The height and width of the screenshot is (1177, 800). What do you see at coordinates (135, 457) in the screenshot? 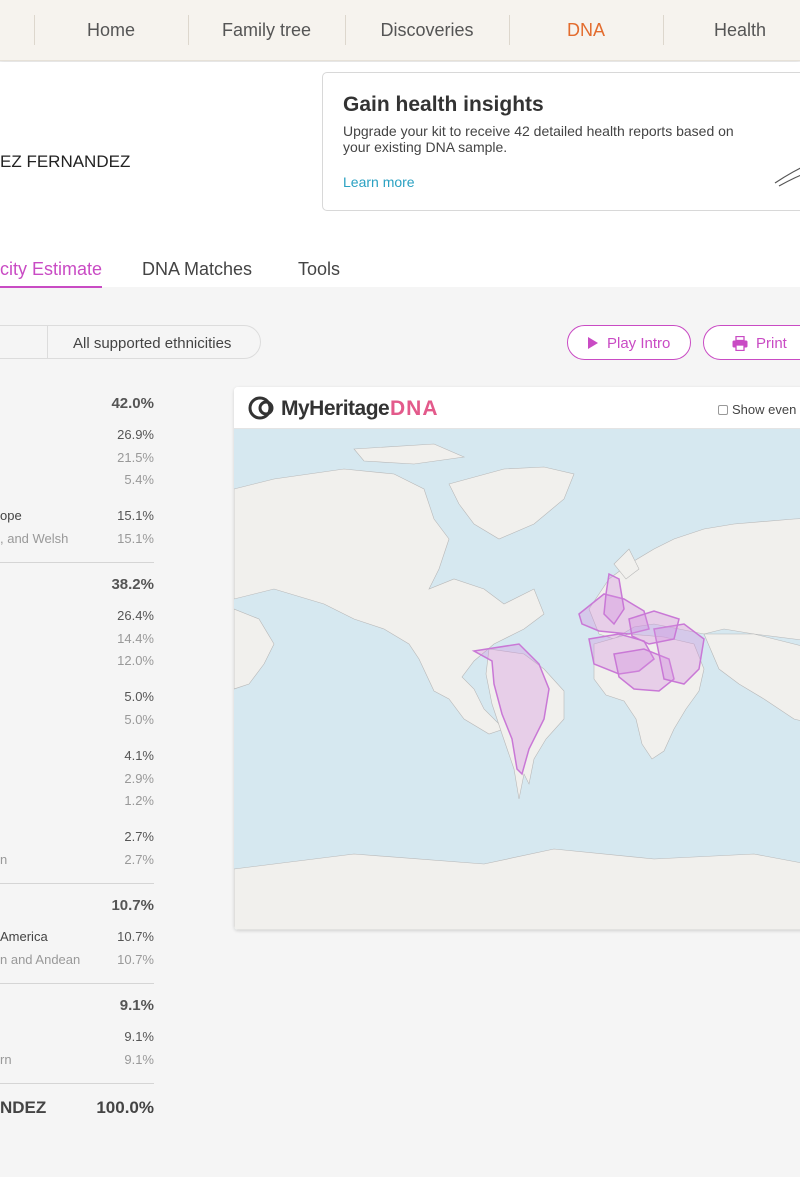
I see `ethnicity-percent: 21.5%` at bounding box center [135, 457].